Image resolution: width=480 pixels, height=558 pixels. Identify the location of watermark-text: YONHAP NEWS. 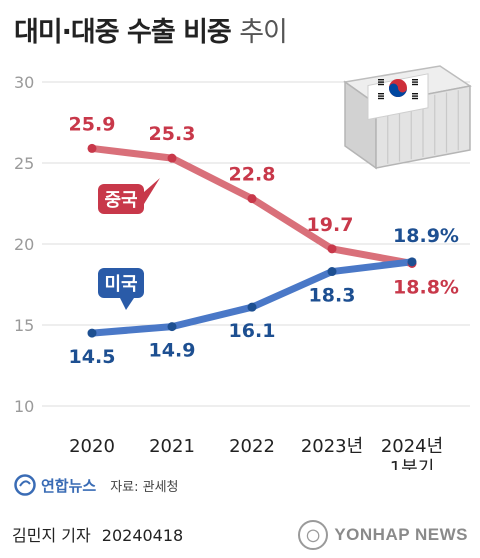
(401, 534).